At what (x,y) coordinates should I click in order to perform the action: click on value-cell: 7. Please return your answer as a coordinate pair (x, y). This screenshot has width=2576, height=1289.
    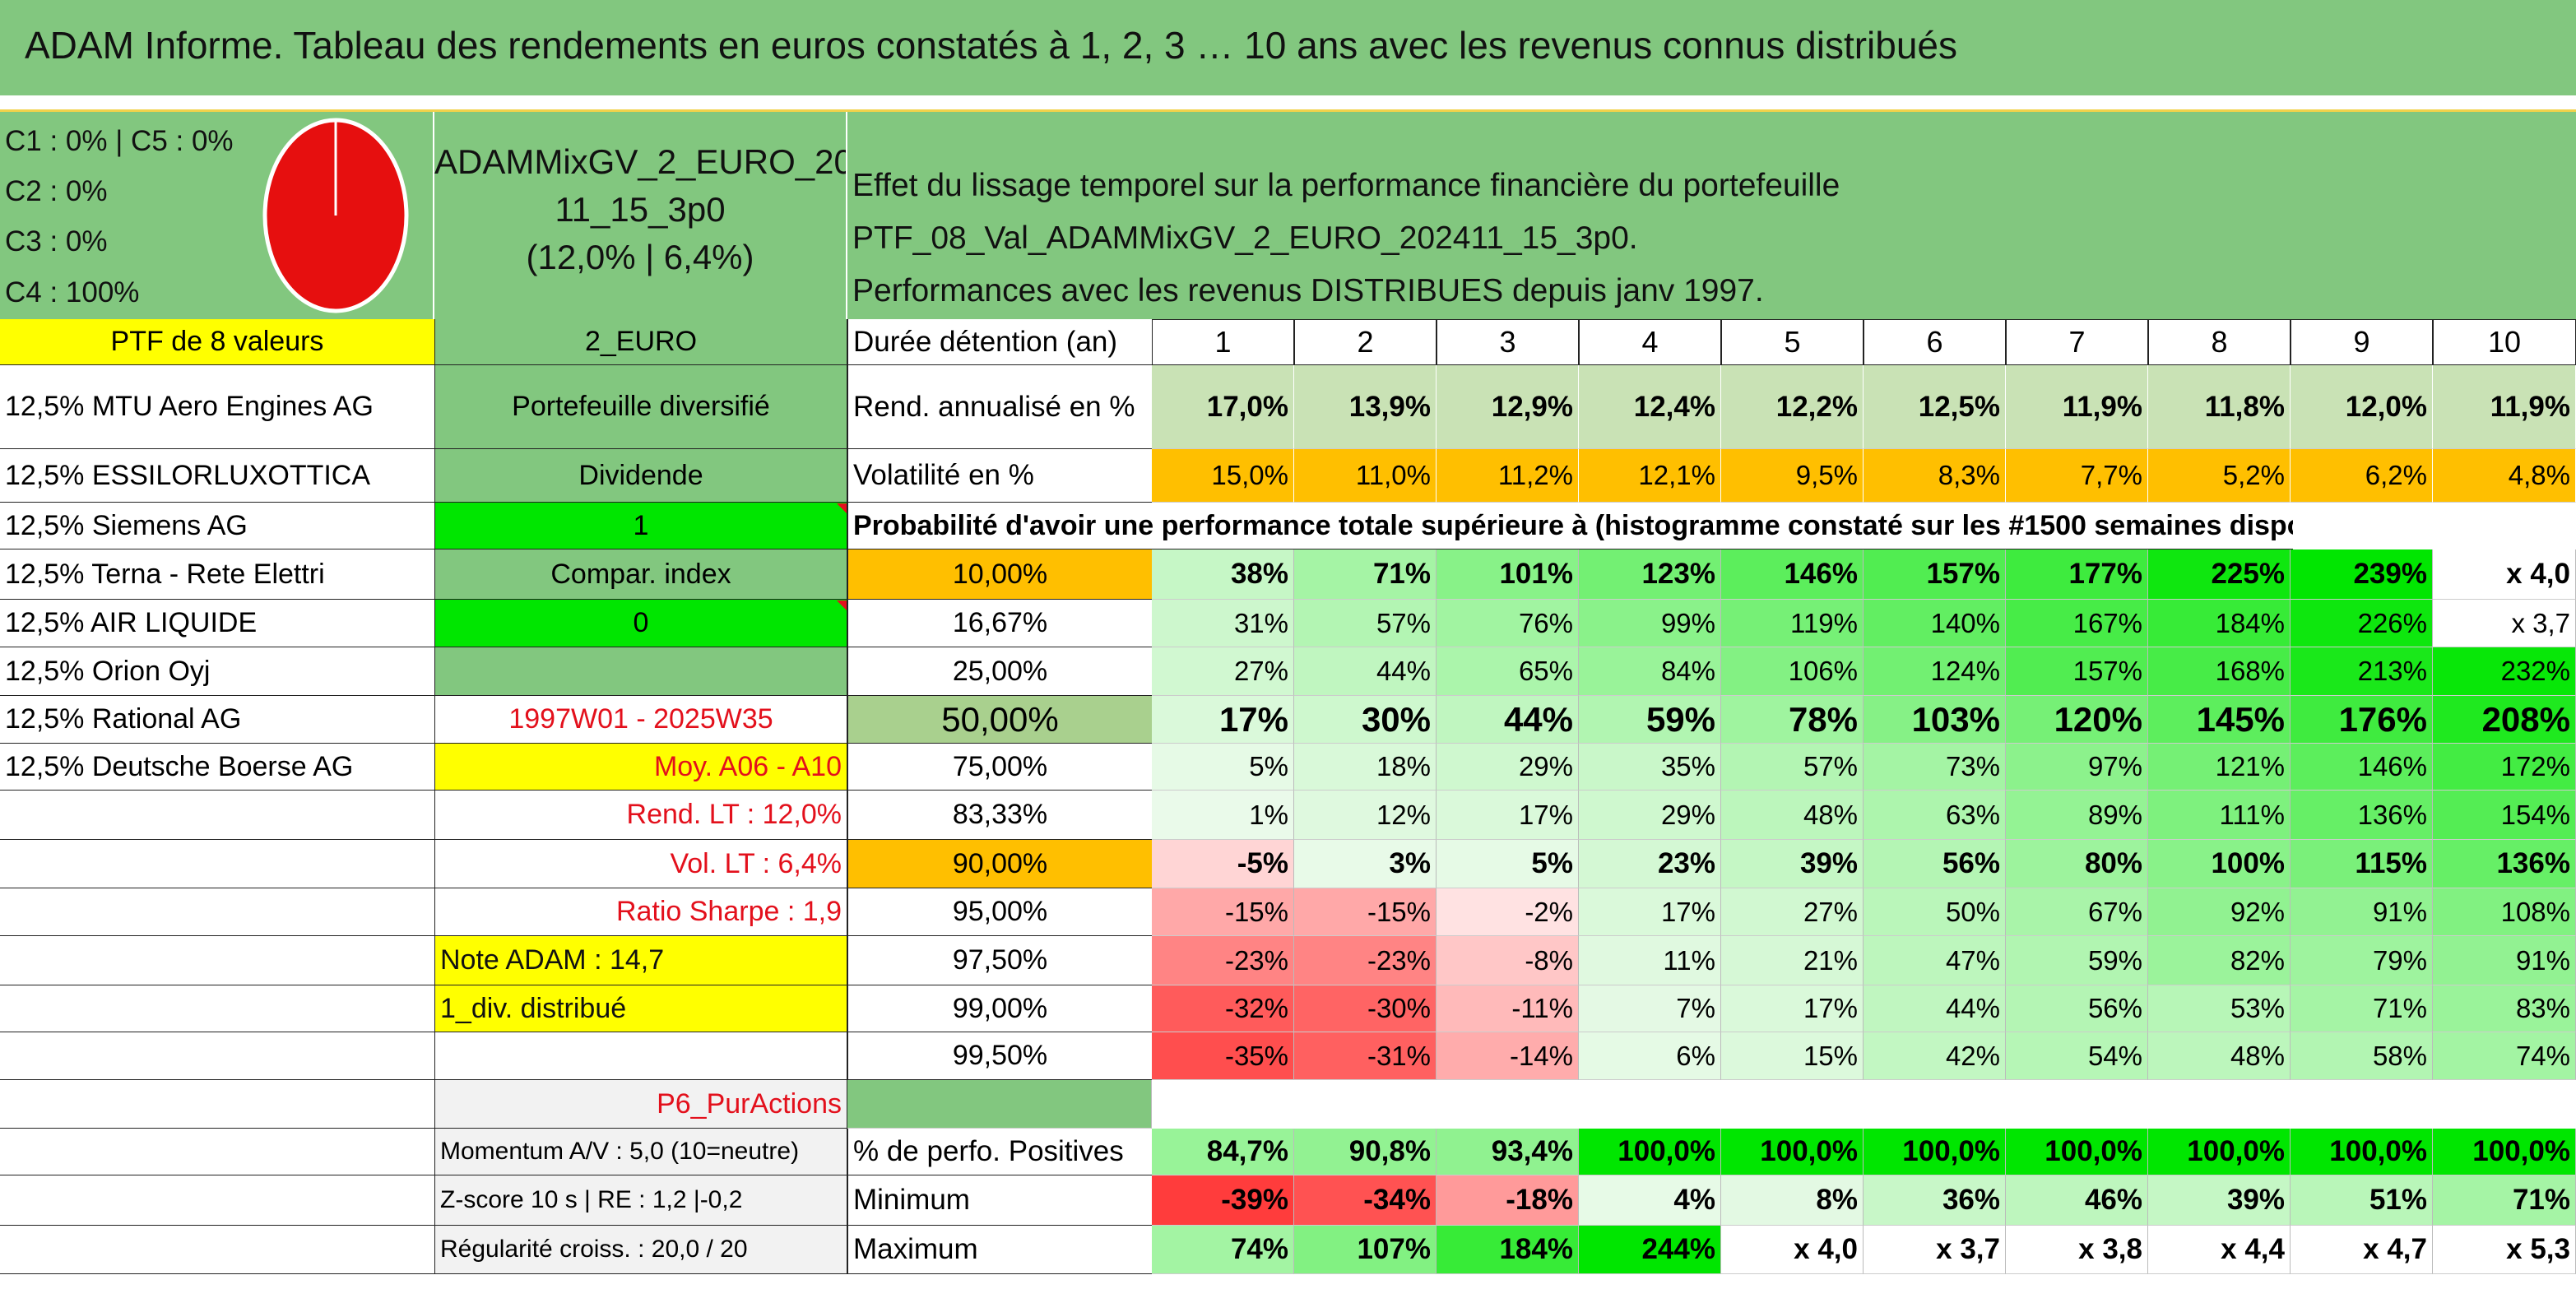
    Looking at the image, I should click on (2077, 342).